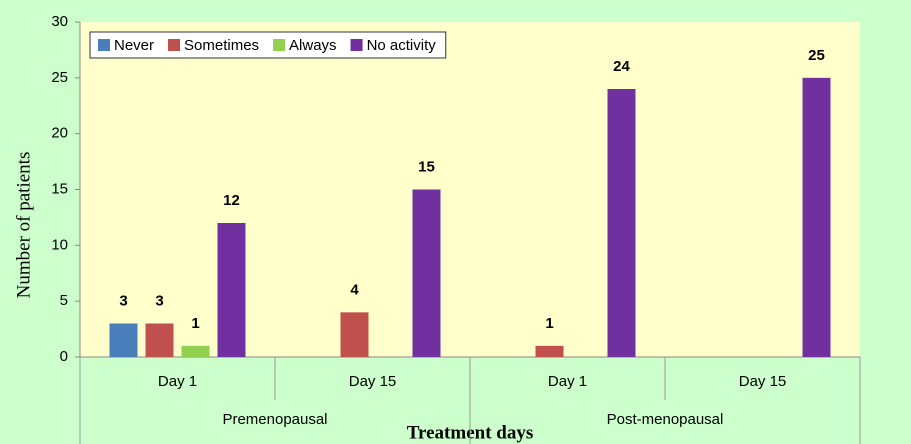  I want to click on legend-label: Always, so click(313, 45).